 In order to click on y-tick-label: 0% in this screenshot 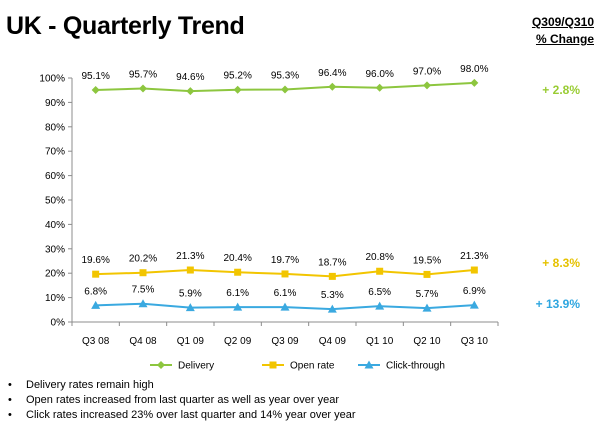, I will do `click(58, 323)`.